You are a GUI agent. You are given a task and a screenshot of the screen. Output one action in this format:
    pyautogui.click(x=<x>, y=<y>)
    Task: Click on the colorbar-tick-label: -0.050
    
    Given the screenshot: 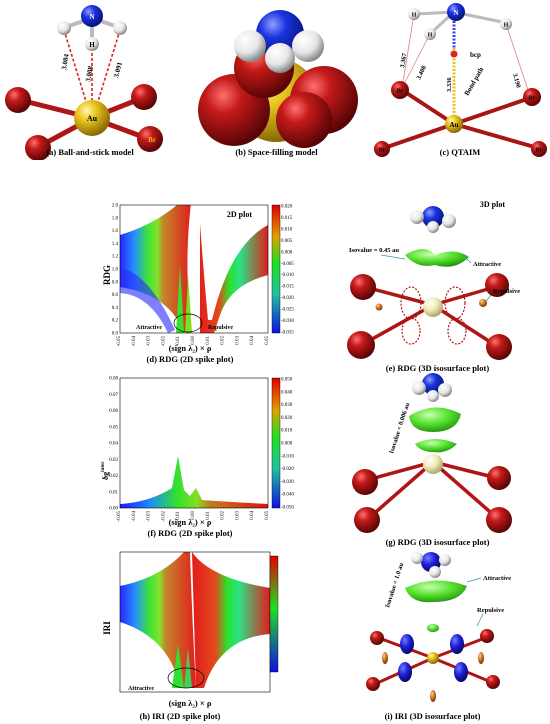 What is the action you would take?
    pyautogui.click(x=287, y=508)
    